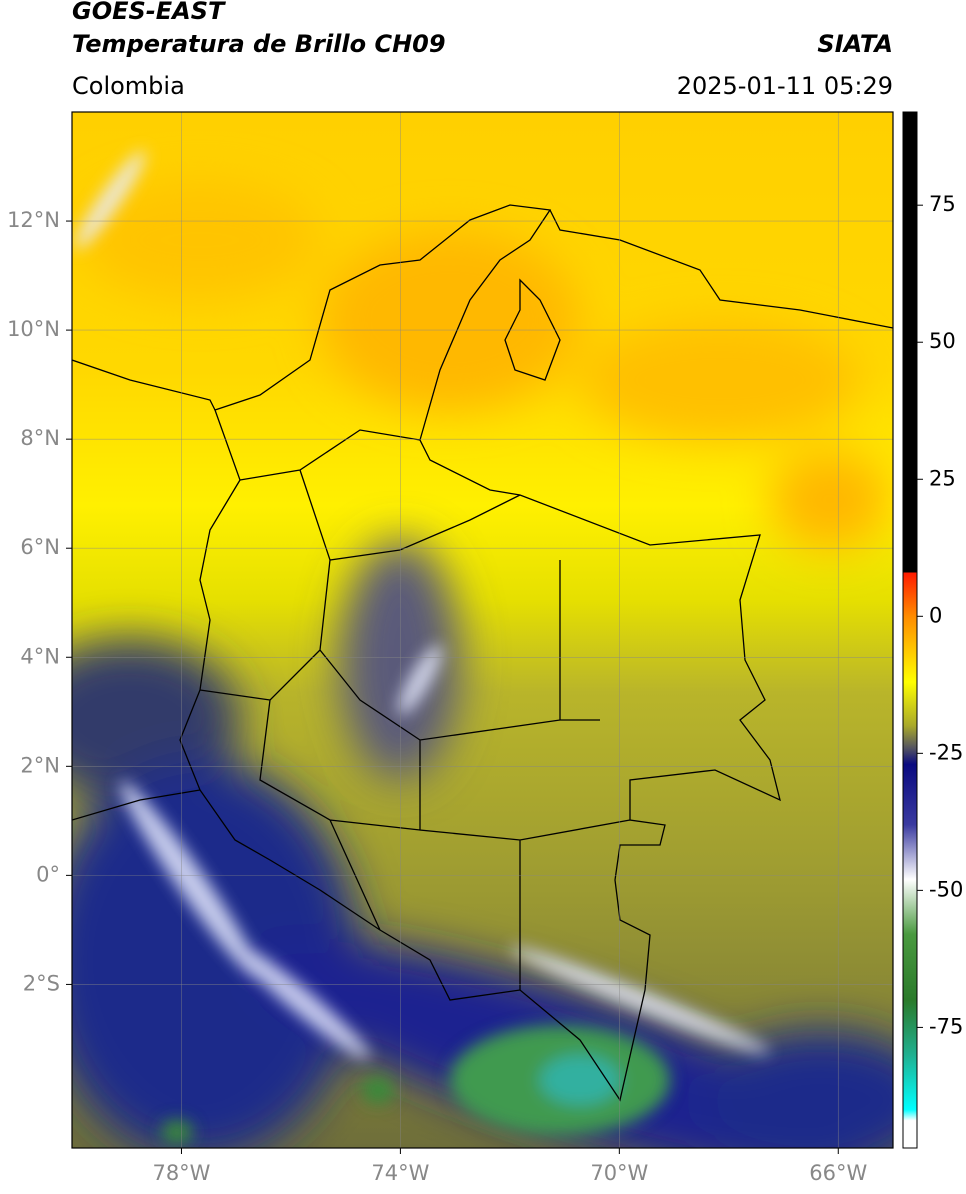 The image size is (966, 1194). What do you see at coordinates (785, 86) in the screenshot?
I see `timestamp: 2025-01-11 05:29` at bounding box center [785, 86].